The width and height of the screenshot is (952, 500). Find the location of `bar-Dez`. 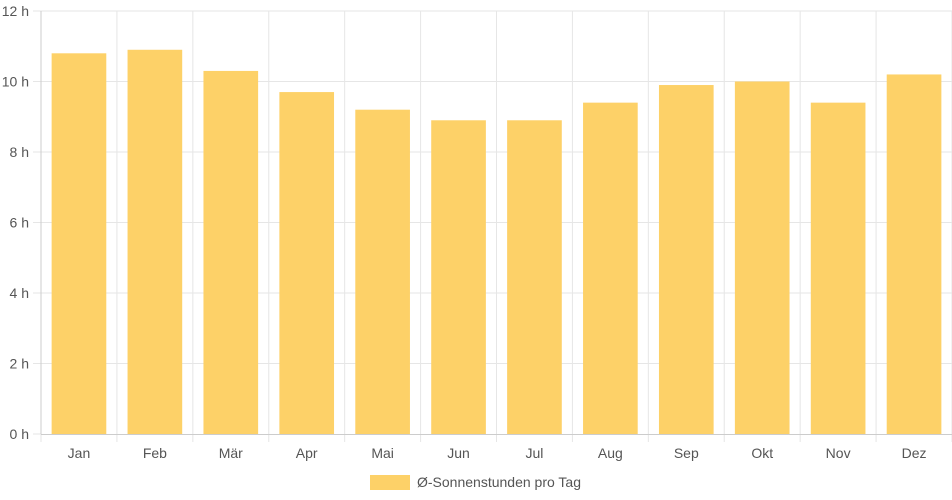

bar-Dez is located at coordinates (914, 254).